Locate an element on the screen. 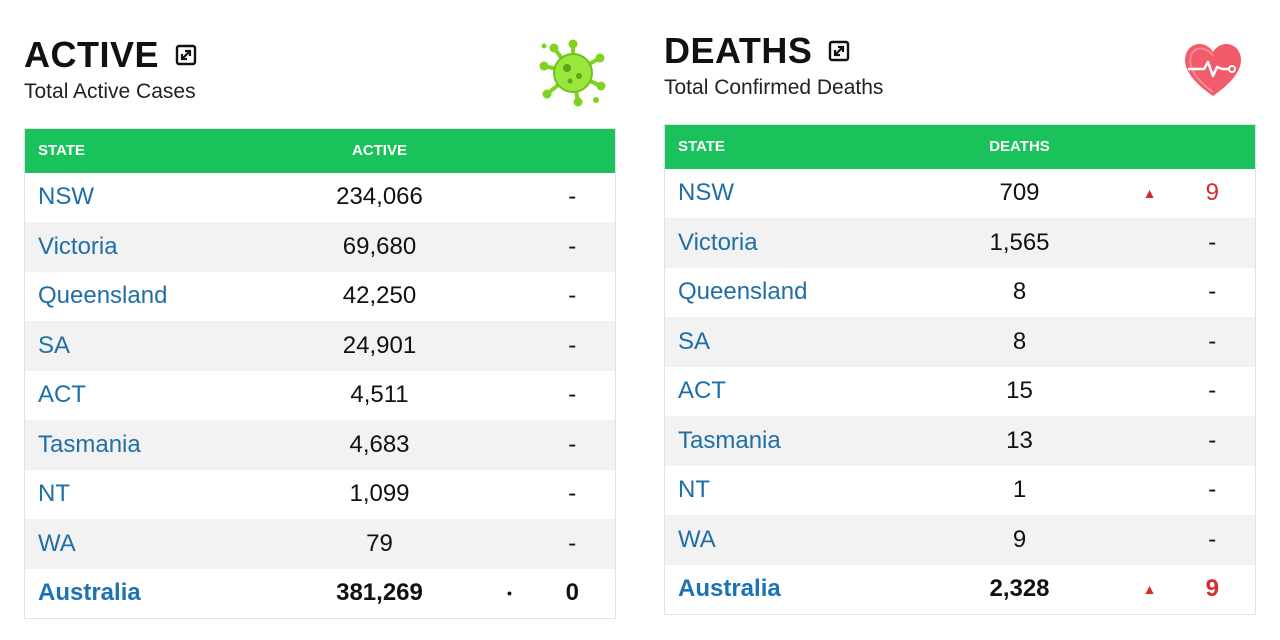 The height and width of the screenshot is (640, 1280). deaths-title: DEATHS is located at coordinates (738, 50).